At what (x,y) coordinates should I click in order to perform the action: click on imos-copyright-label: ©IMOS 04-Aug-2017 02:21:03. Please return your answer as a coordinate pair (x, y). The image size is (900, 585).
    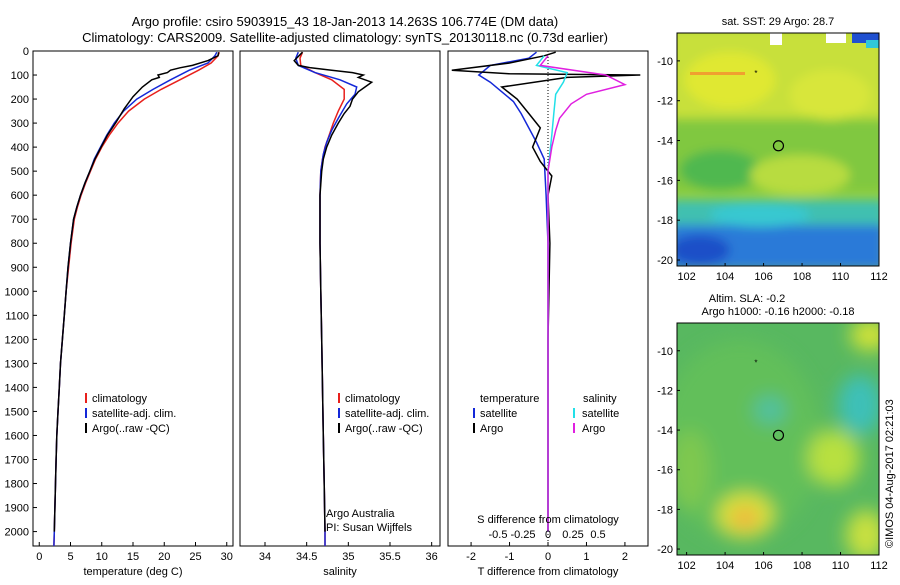
    Looking at the image, I should click on (890, 473).